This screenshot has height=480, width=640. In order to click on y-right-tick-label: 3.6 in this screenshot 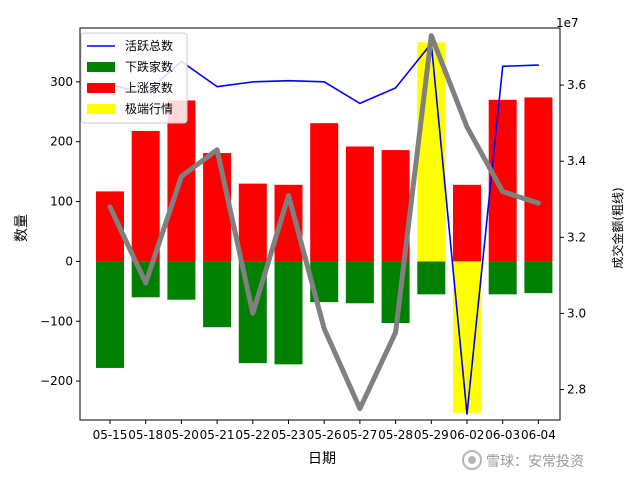, I will do `click(576, 85)`.